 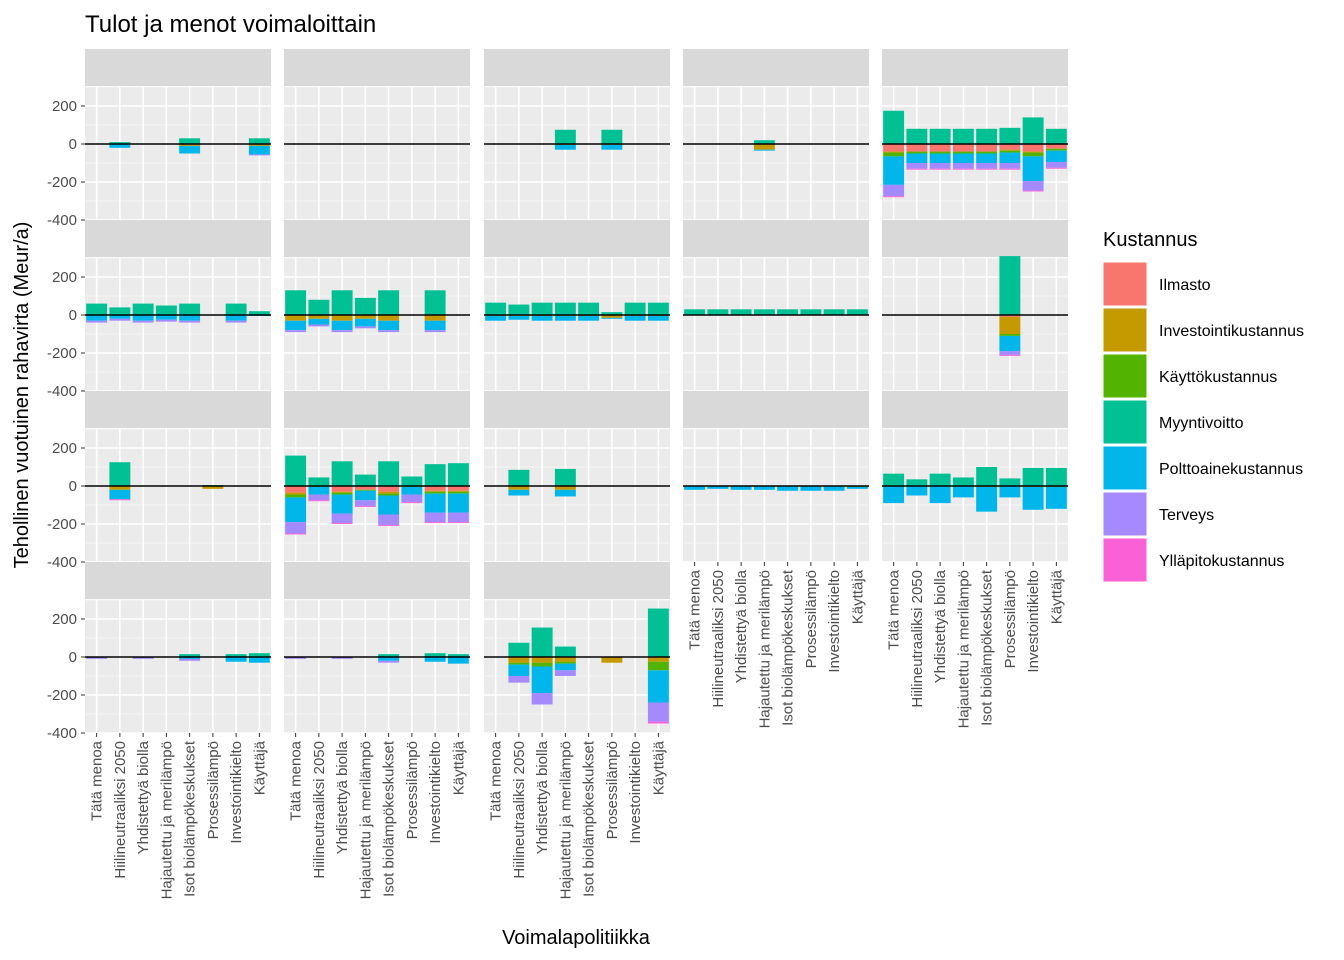 I want to click on x-tick-label: Hajautettu ja merilämpö, so click(x=963, y=649).